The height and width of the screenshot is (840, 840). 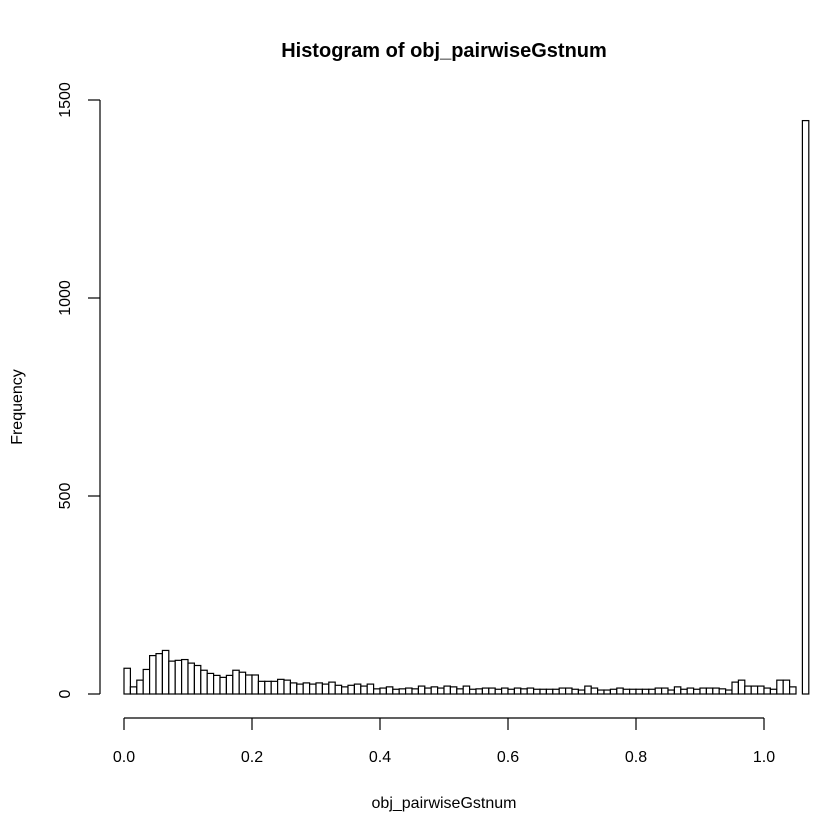 I want to click on x-tick-label: 0.6, so click(x=508, y=757).